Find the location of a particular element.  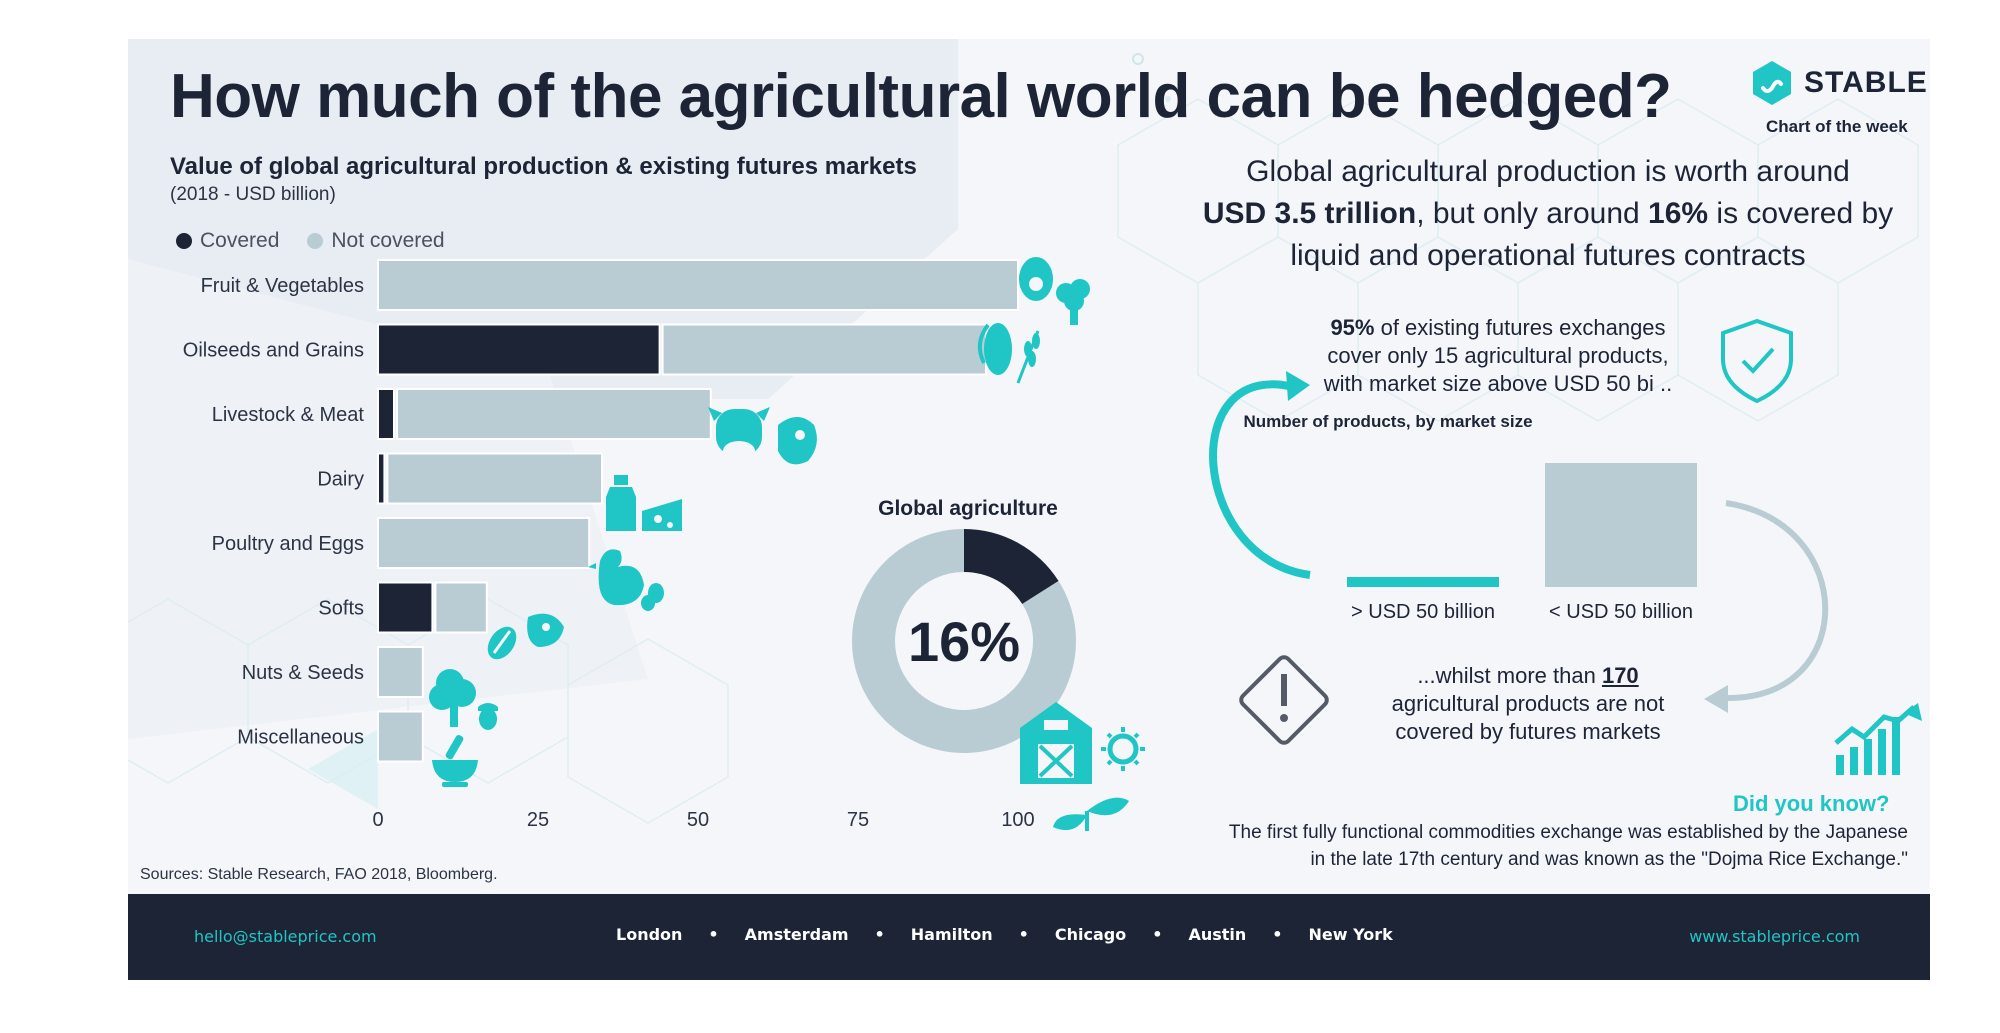

category-label: Nuts & Seeds is located at coordinates (303, 673).